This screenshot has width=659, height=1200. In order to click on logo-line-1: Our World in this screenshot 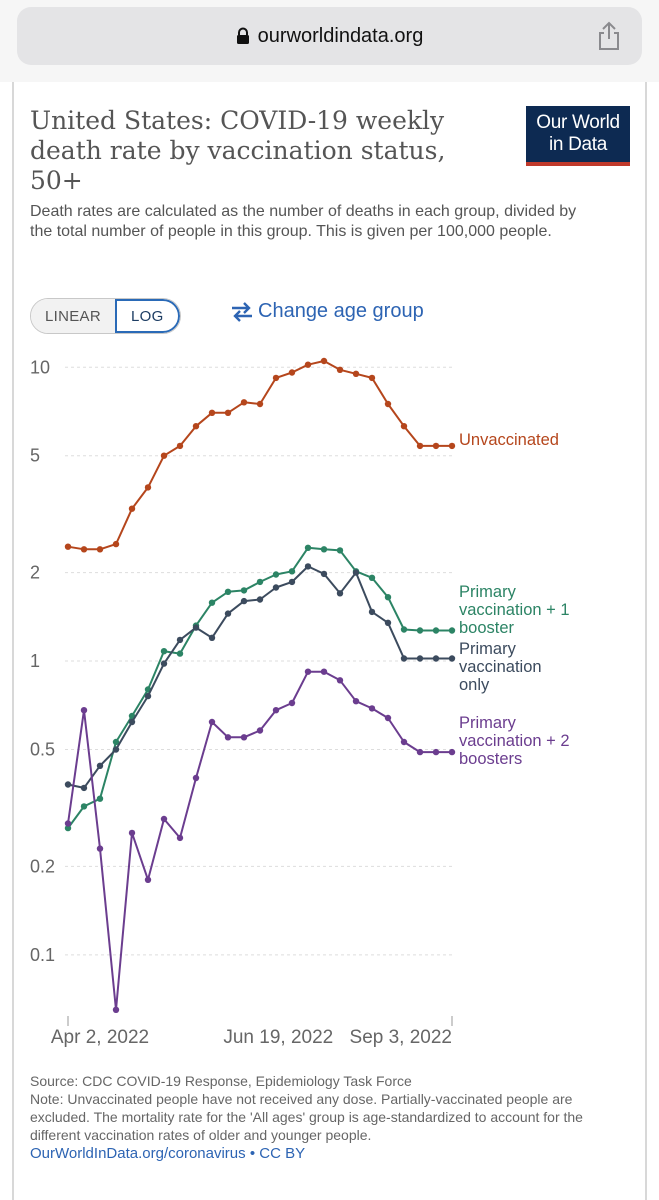, I will do `click(578, 122)`.